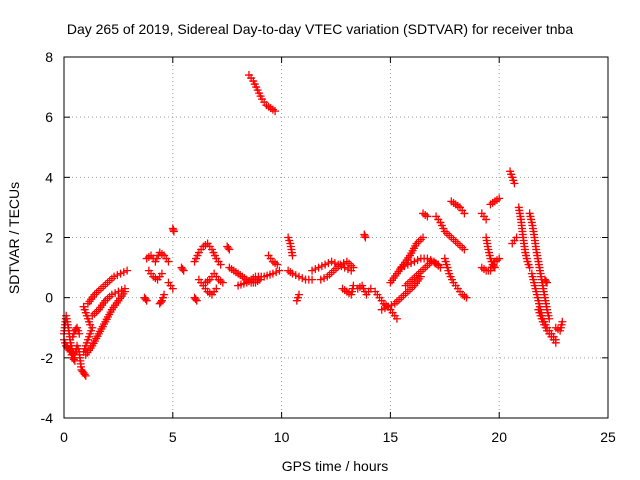 The height and width of the screenshot is (480, 640). Describe the element at coordinates (14, 238) in the screenshot. I see `y-axis-label: SDTVAR / TECUs` at that location.